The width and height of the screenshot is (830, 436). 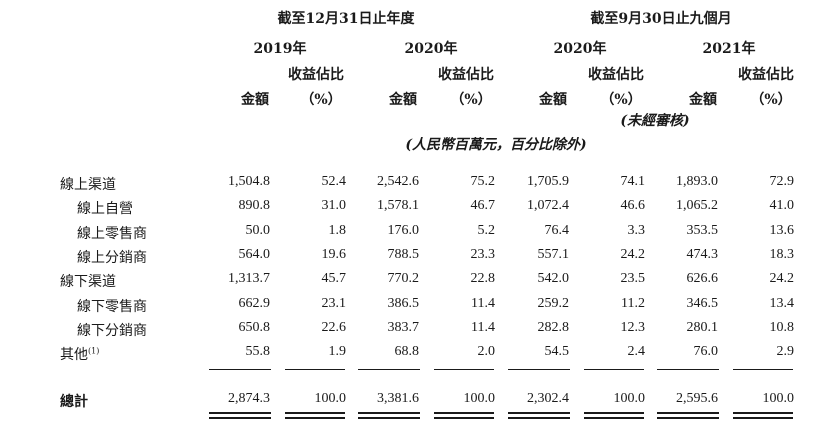 I want to click on unit-note: (人民幣百萬元，百分比除外), so click(x=496, y=145).